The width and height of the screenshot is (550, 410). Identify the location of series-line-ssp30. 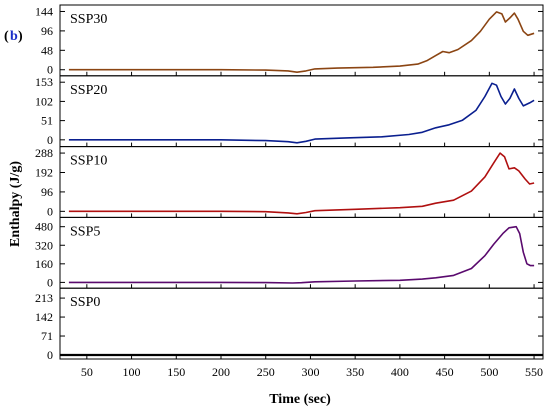
(301, 42).